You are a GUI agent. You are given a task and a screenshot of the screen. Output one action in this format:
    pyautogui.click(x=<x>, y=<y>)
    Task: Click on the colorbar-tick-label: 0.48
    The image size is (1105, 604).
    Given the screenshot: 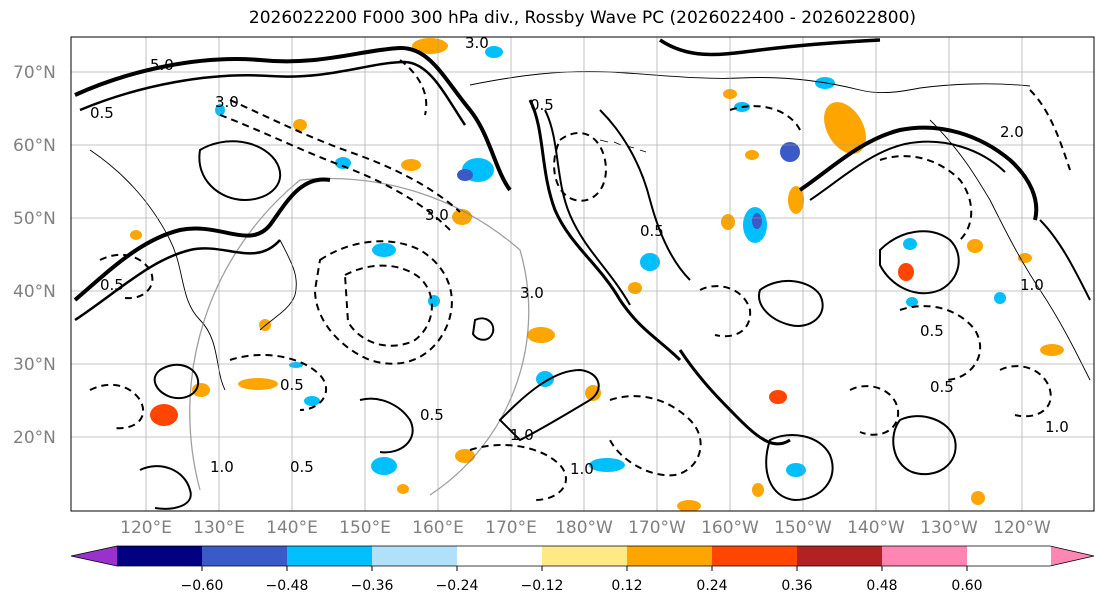 What is the action you would take?
    pyautogui.click(x=881, y=586)
    